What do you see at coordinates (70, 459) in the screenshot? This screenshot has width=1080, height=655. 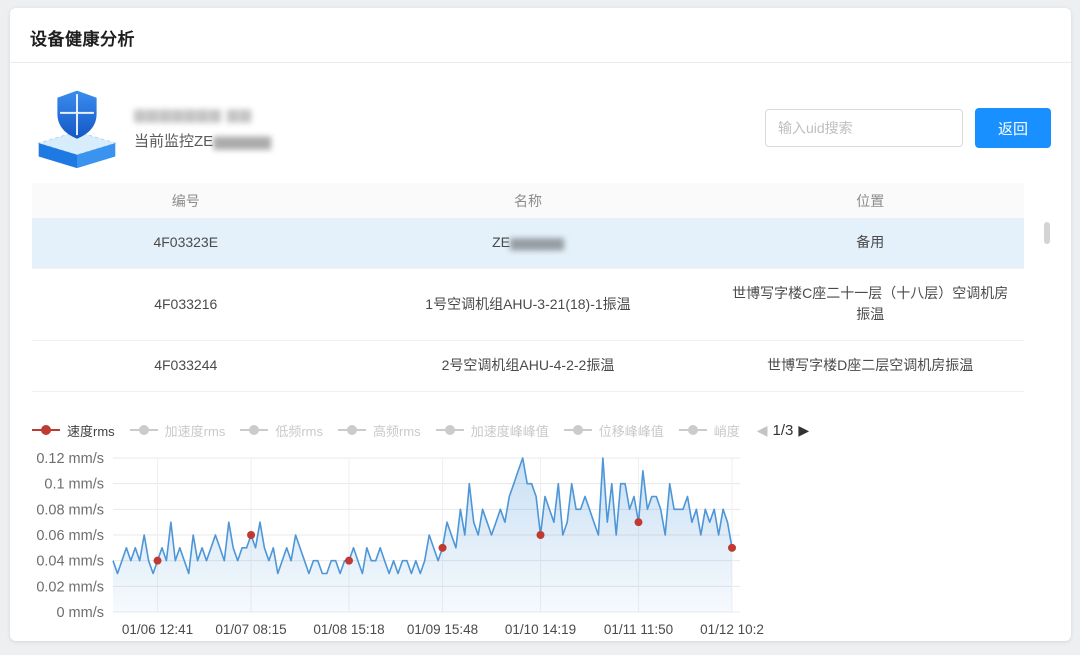 I see `svg-text: 0.12 mm/s` at bounding box center [70, 459].